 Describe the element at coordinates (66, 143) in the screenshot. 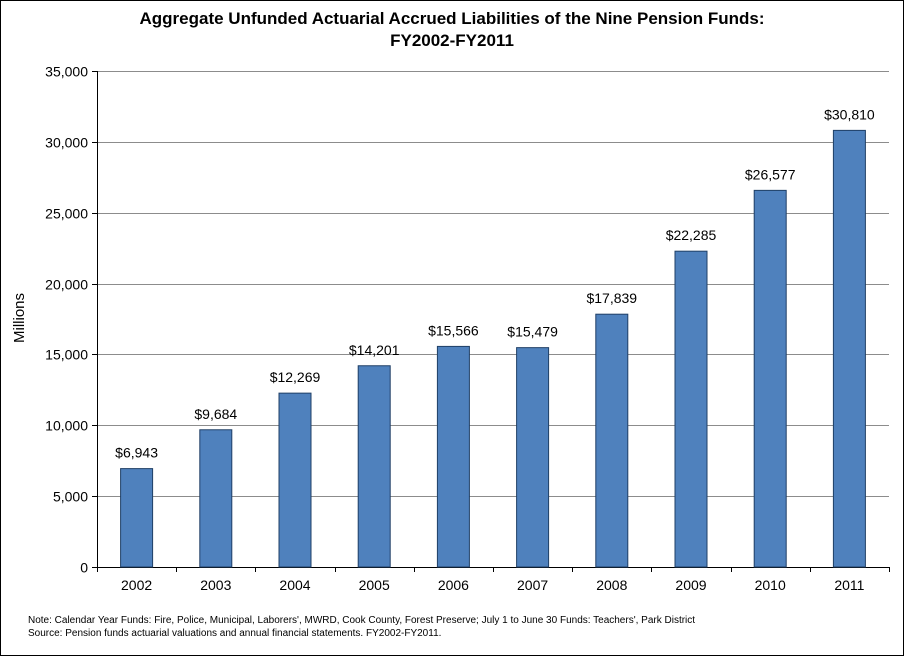

I see `y-tick-label: 30,000` at that location.